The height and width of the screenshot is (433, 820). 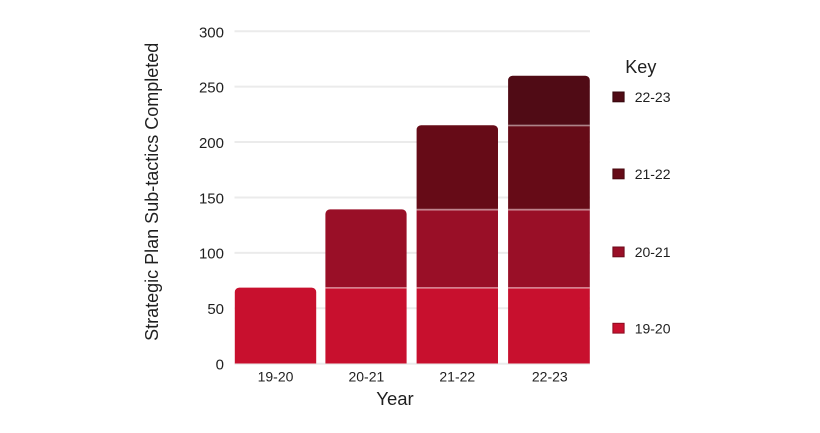 What do you see at coordinates (211, 198) in the screenshot?
I see `svg-text: 150` at bounding box center [211, 198].